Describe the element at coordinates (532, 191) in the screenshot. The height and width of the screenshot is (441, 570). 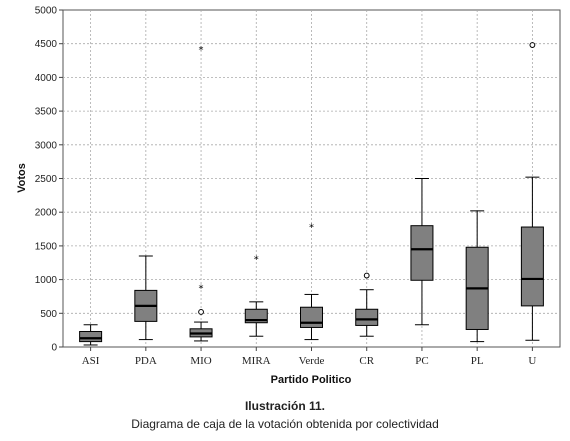
I see `box-u` at that location.